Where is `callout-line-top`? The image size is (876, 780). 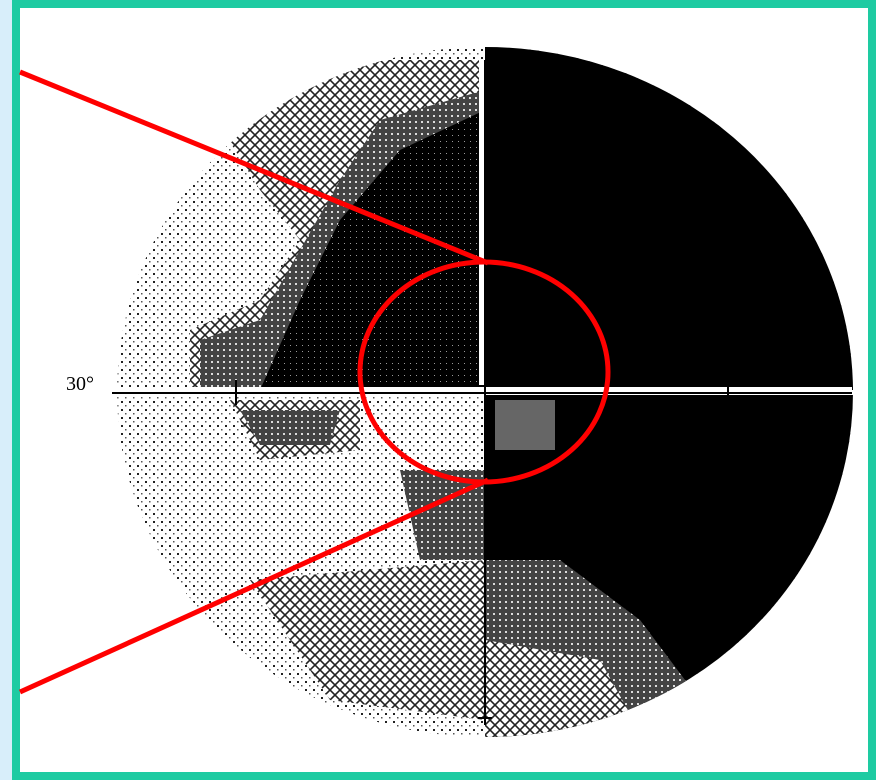 callout-line-top is located at coordinates (254, 167).